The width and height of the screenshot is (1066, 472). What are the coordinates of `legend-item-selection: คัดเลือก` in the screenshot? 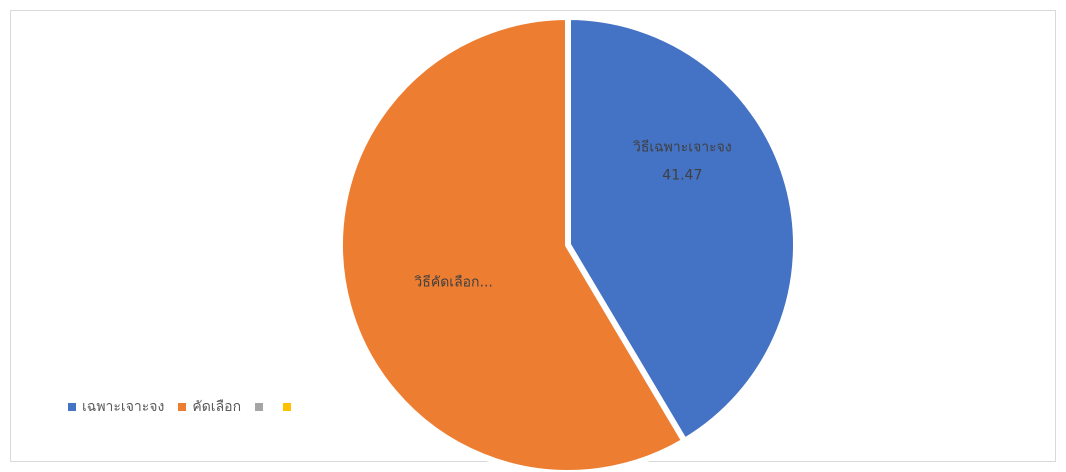 It's located at (209, 407).